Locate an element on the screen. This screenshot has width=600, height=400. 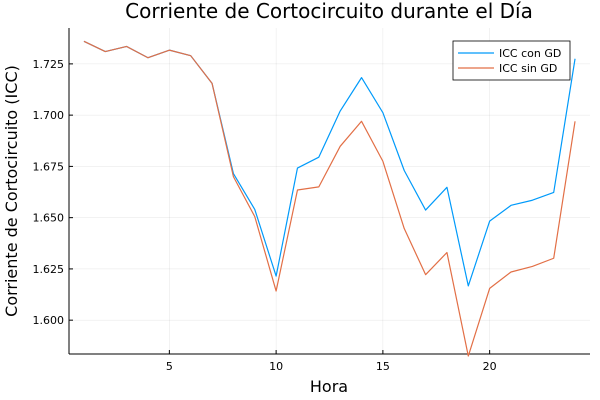
legend: ICC con GD ICC sin GD is located at coordinates (511, 60).